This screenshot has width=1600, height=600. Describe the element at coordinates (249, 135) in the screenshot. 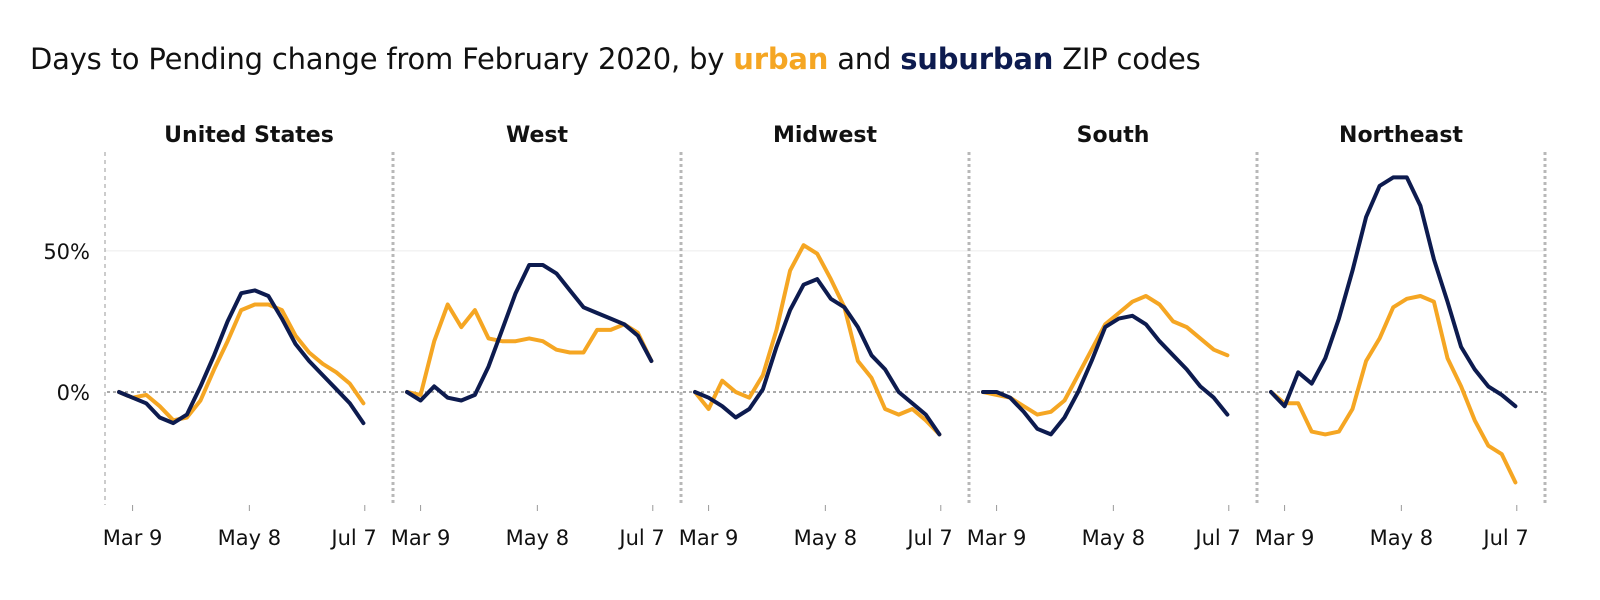

I see `facet-title: United States` at that location.